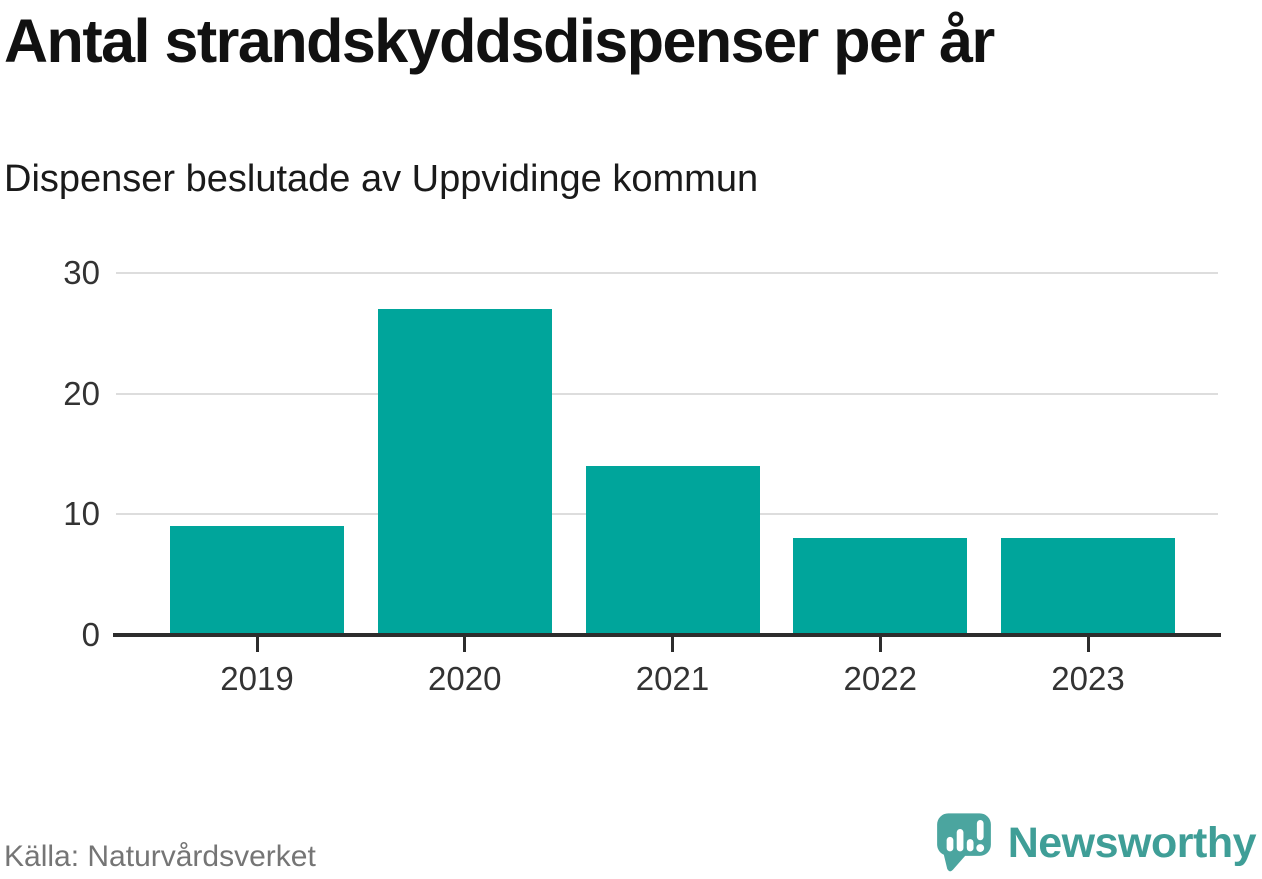  I want to click on chart-subtitle: Dispenser beslutade av Uppvidinge kommun, so click(381, 179).